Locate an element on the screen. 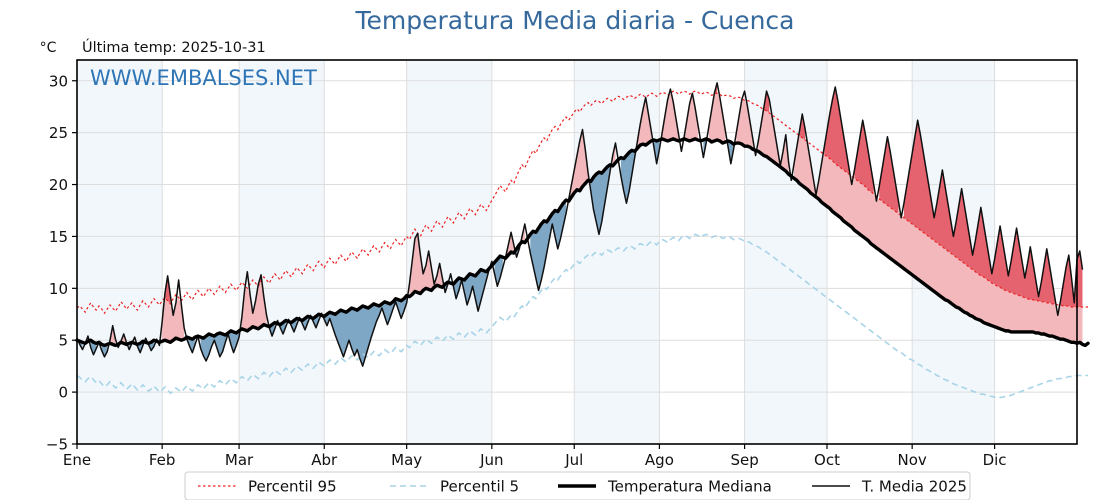  x-tick-label: Sep is located at coordinates (744, 460).